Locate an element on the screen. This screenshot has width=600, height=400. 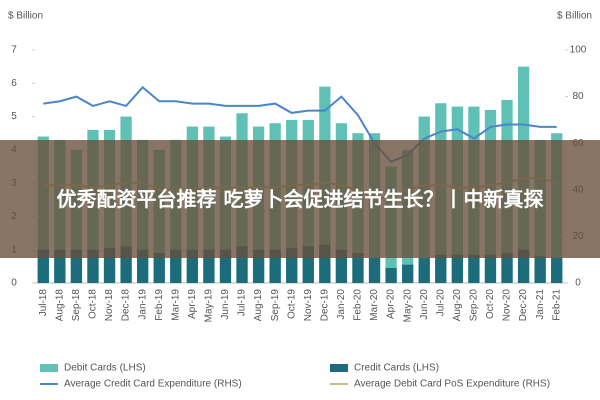
x-tick-label: Jul-19 is located at coordinates (242, 303).